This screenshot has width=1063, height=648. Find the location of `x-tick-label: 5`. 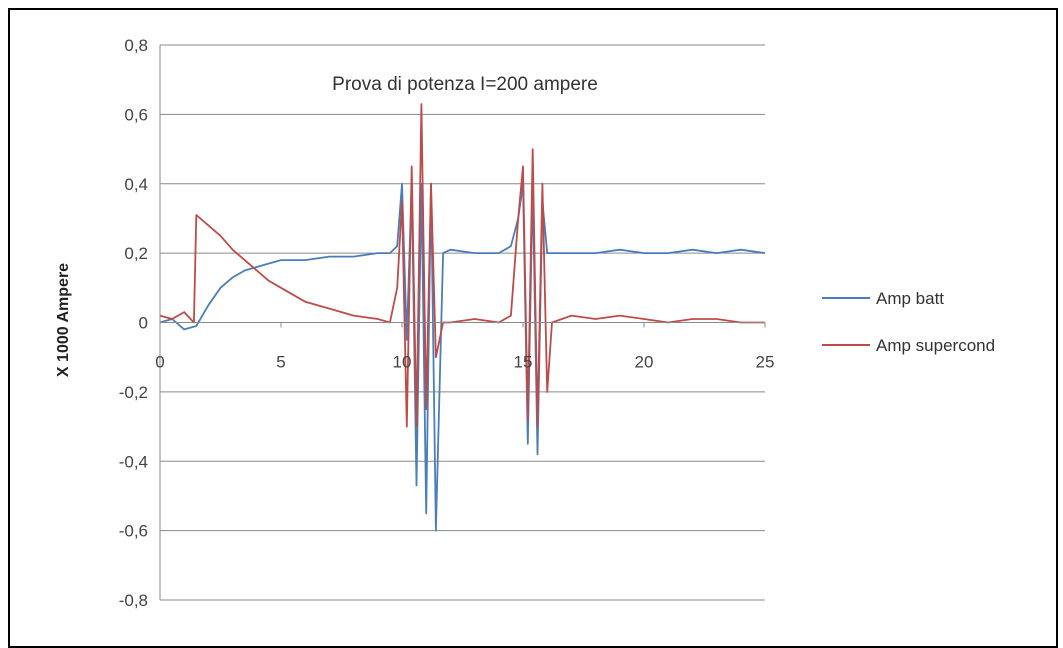

x-tick-label: 5 is located at coordinates (280, 362).